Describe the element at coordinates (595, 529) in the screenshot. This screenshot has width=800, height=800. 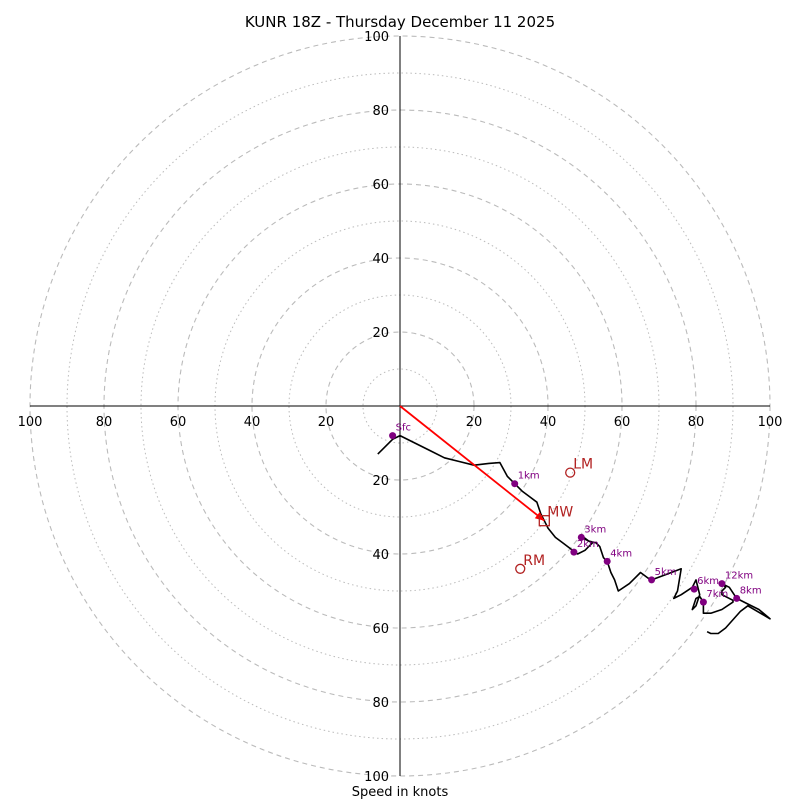
I see `height-level-label: 3km` at that location.